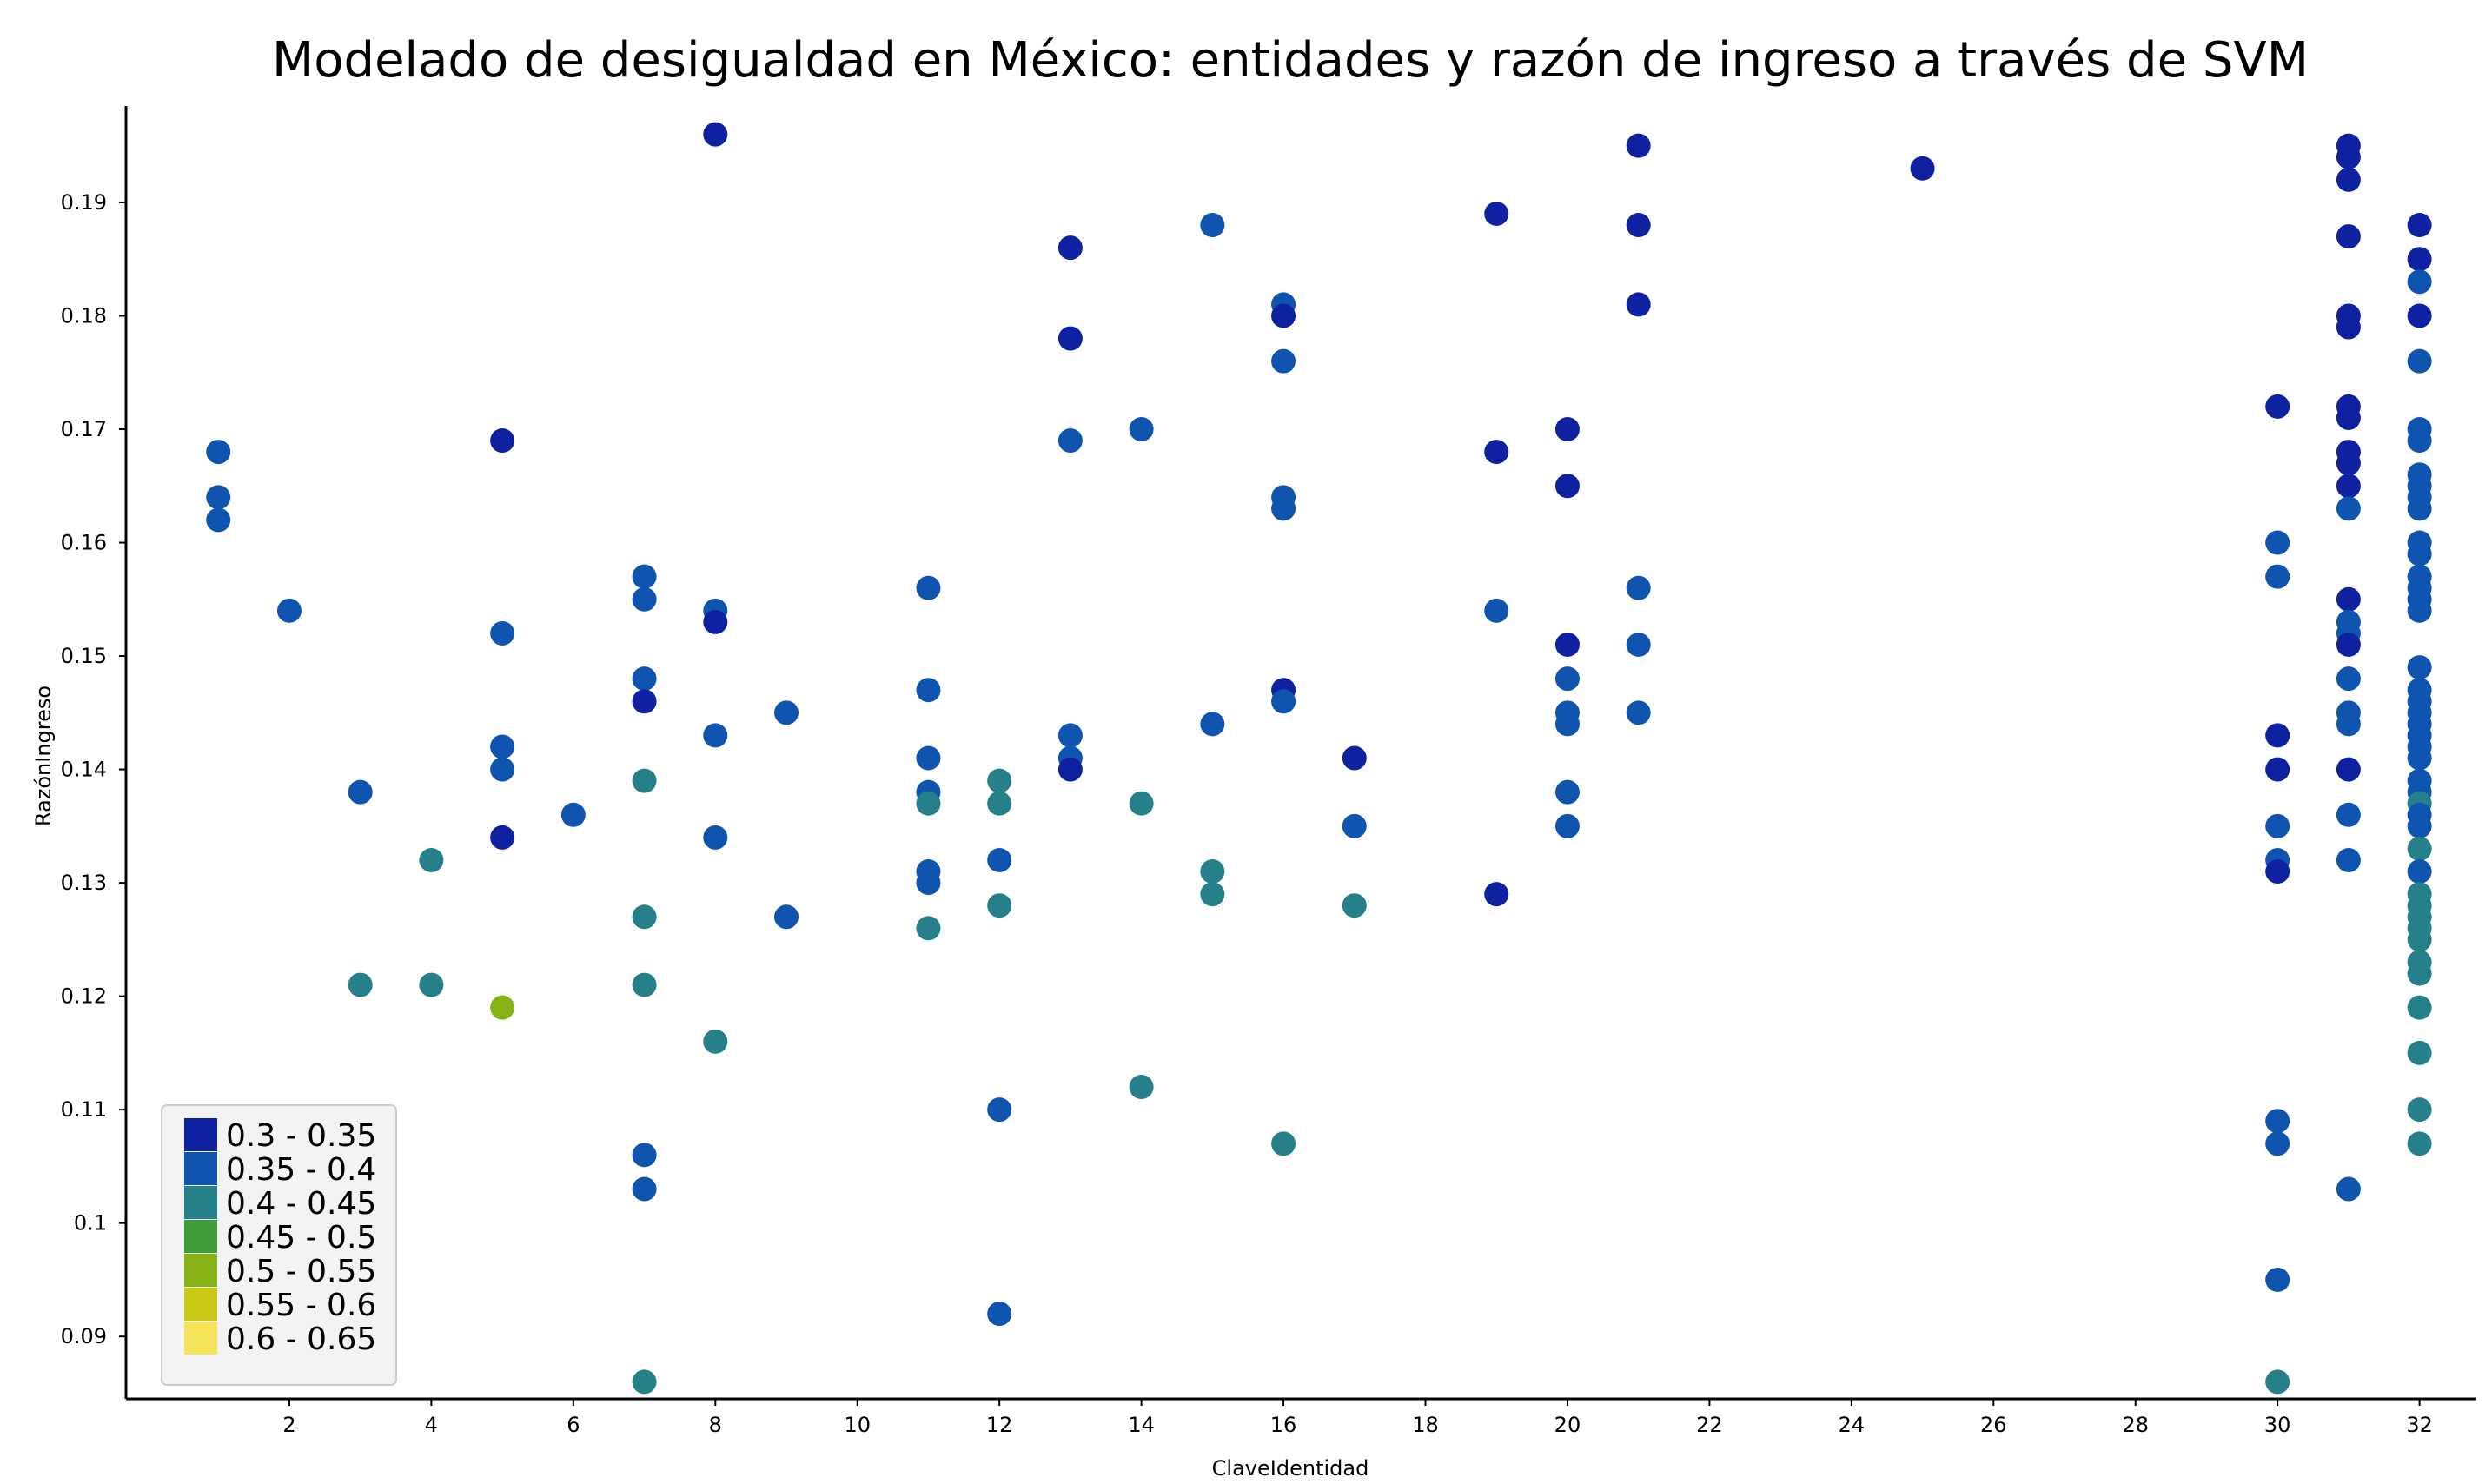 Image resolution: width=2492 pixels, height=1484 pixels. I want to click on y-axis-label: RazónIngreso, so click(43, 756).